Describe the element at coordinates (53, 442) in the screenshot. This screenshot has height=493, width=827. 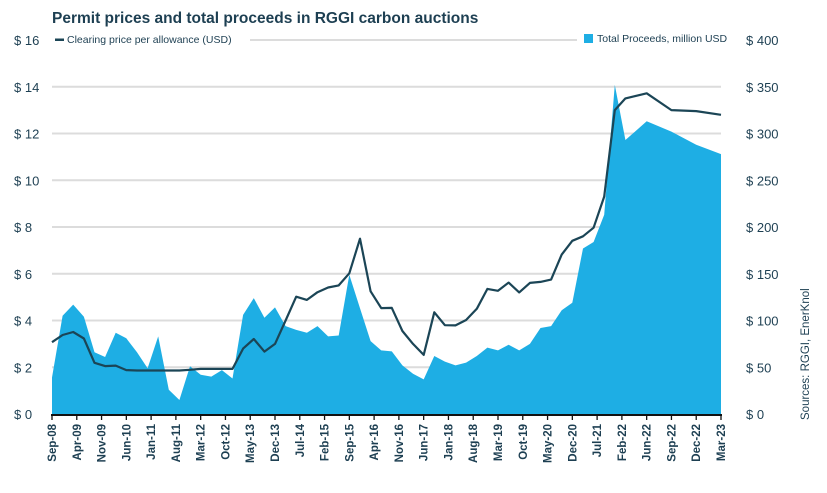
I see `x-tick-label: Sep-08` at that location.